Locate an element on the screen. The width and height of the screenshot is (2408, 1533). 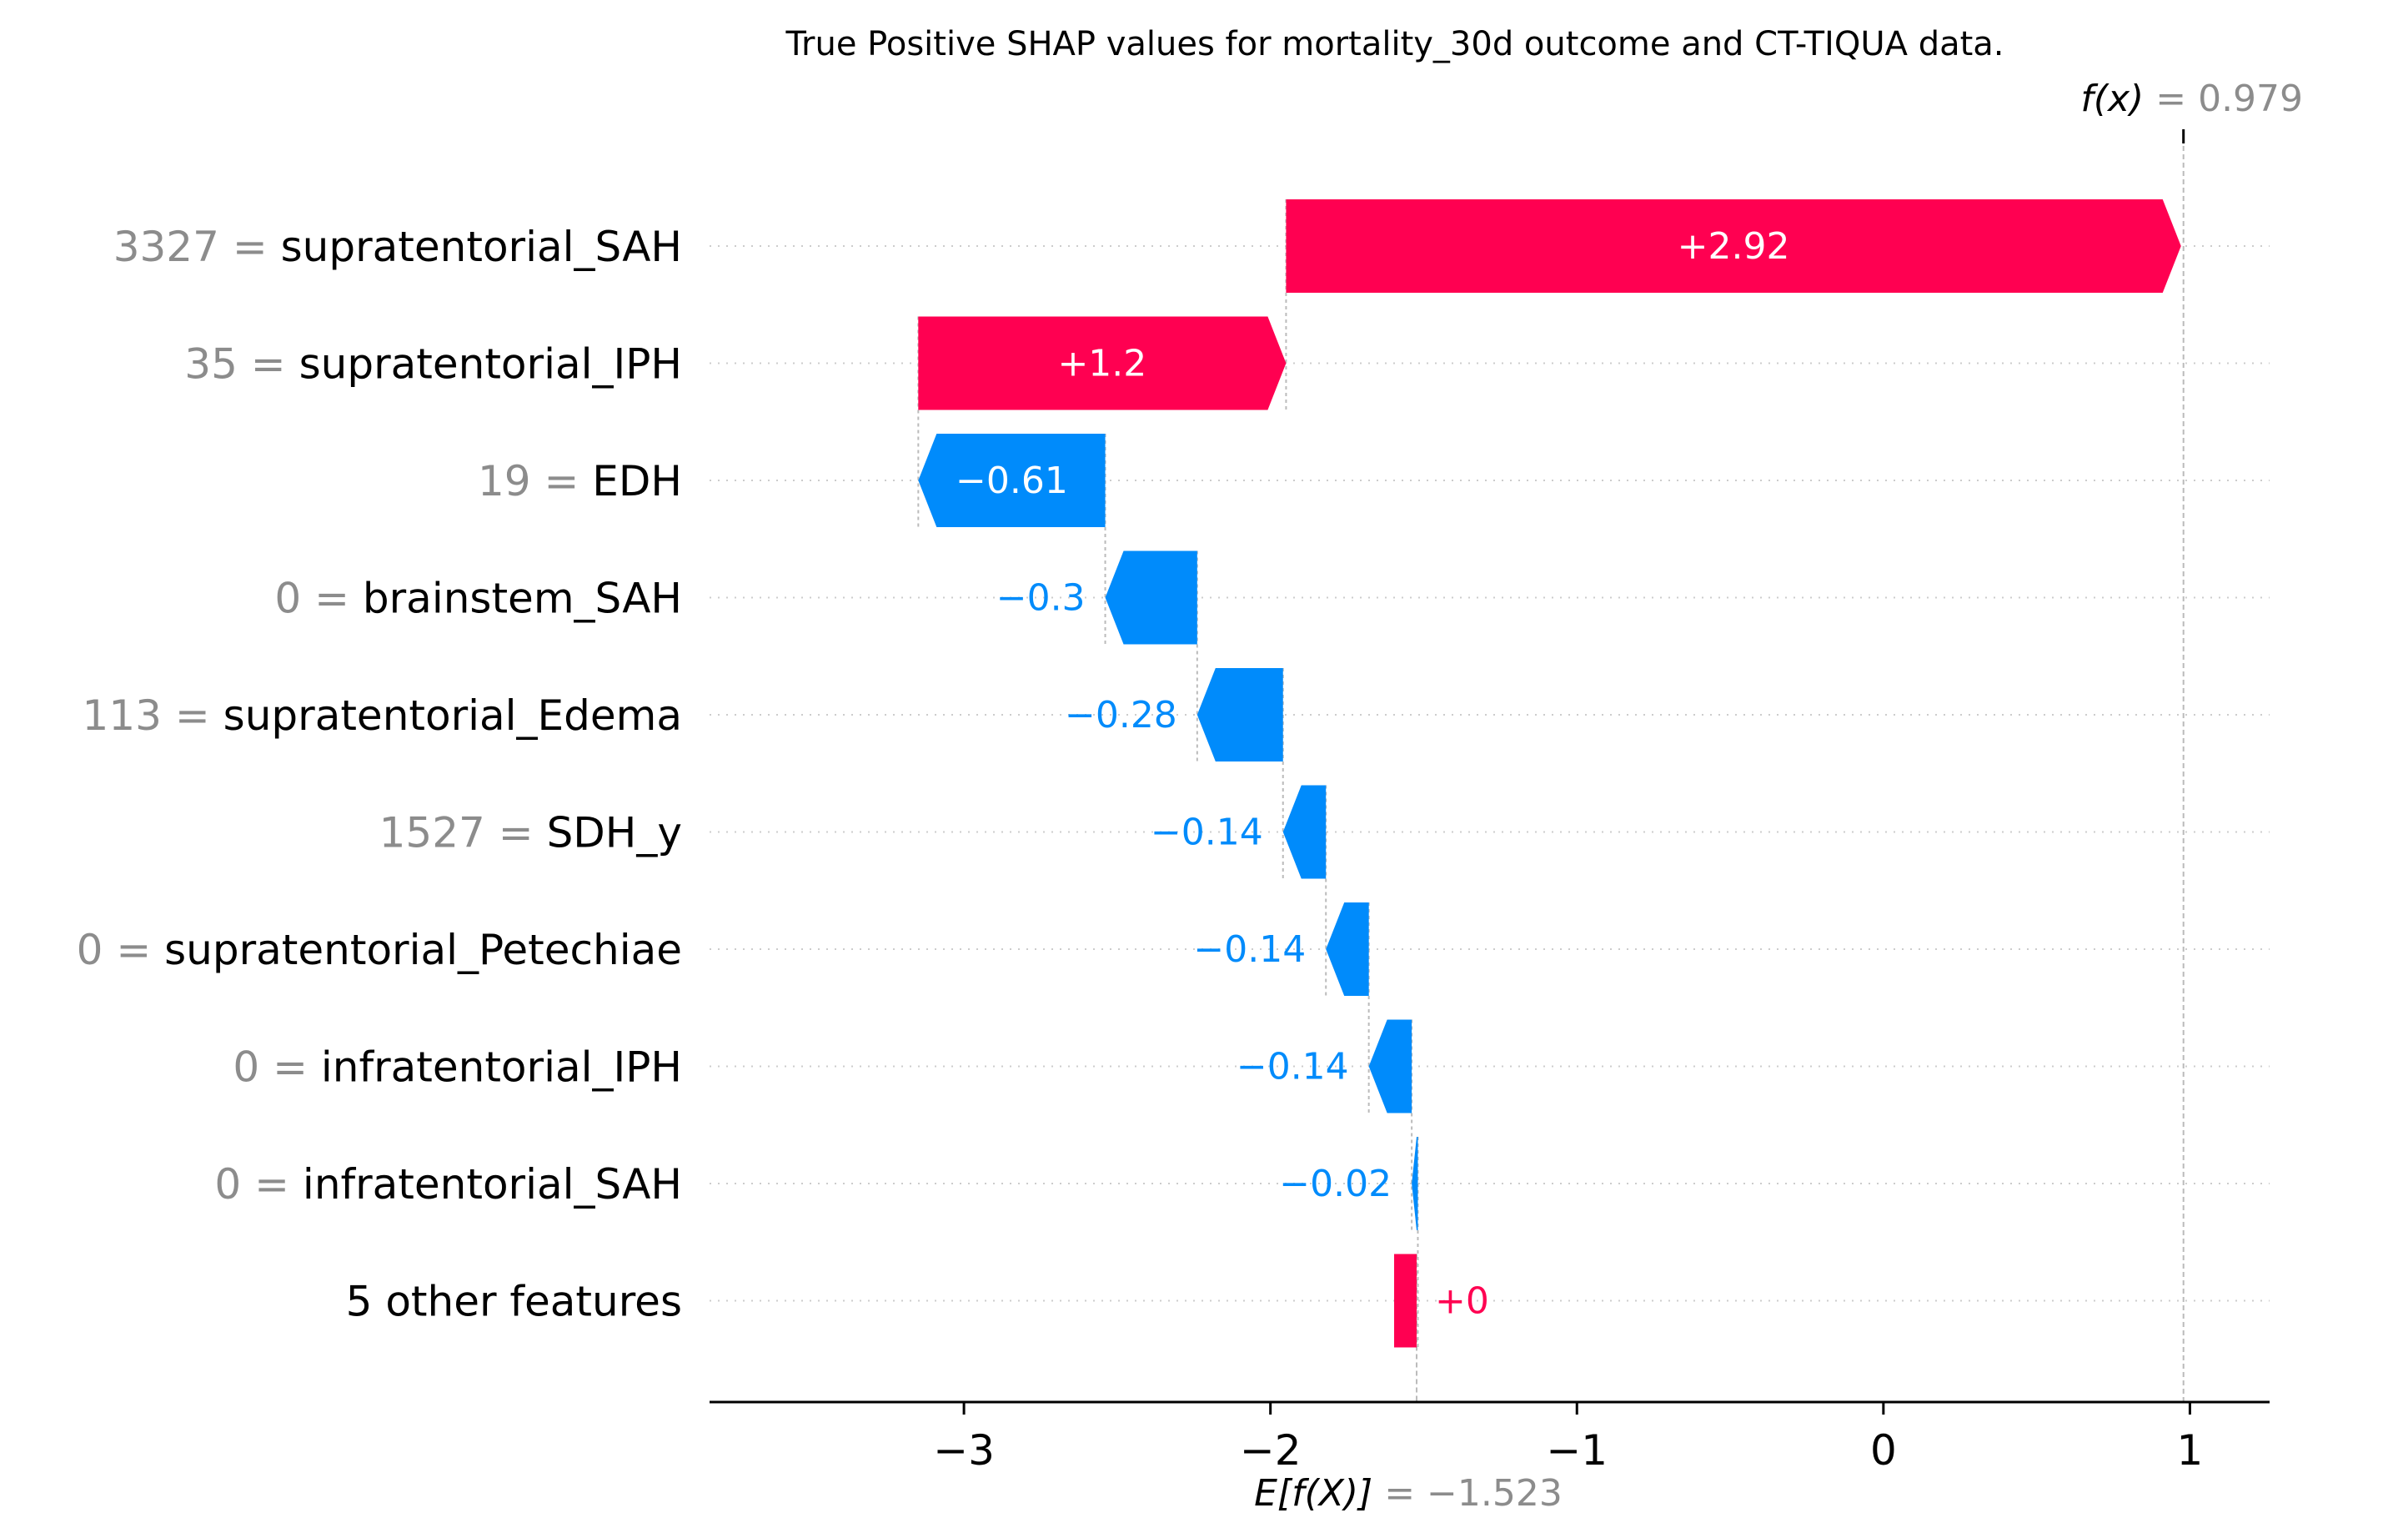
output-label-prefix: f(x) is located at coordinates (2117, 99).